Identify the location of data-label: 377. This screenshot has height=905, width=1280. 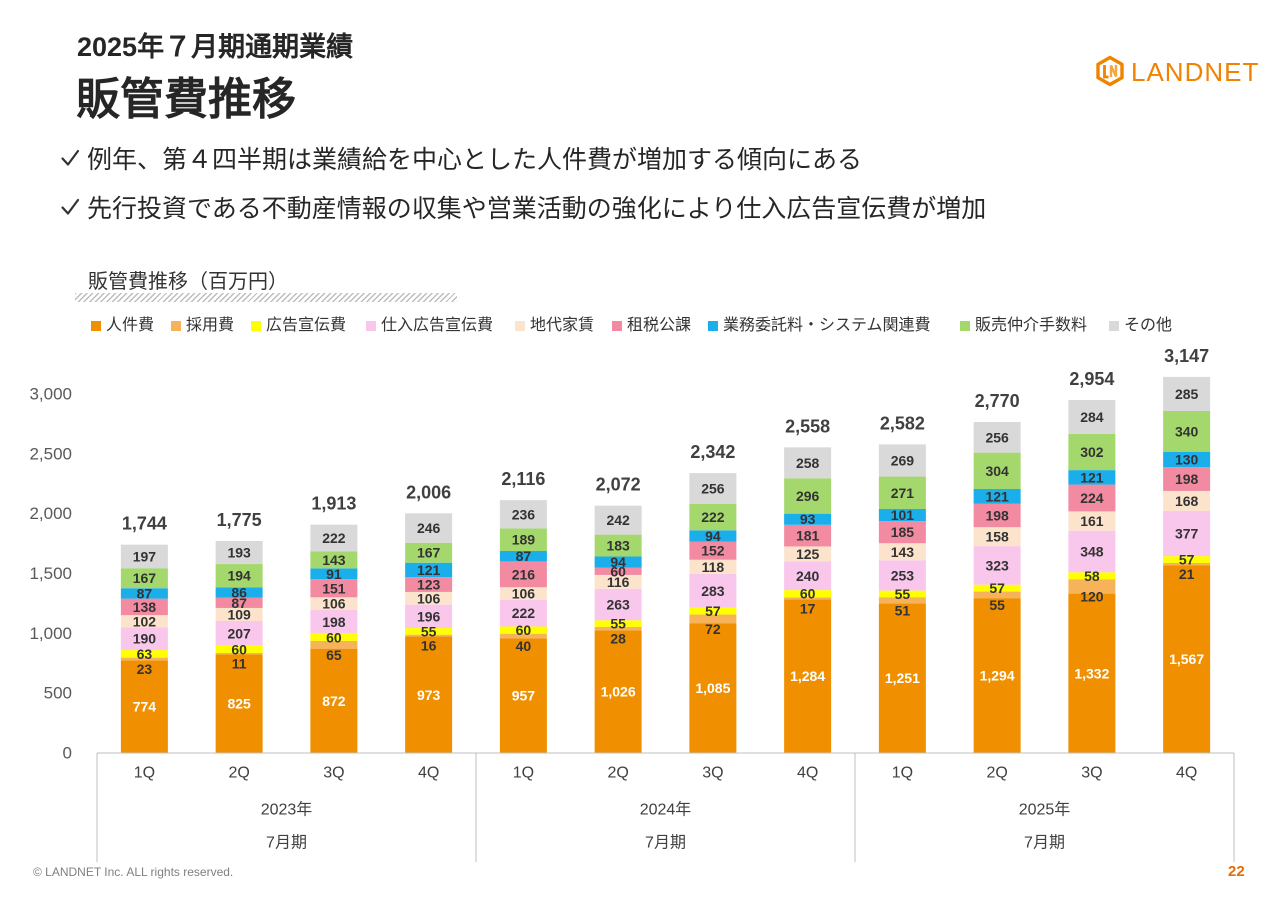
(1187, 534).